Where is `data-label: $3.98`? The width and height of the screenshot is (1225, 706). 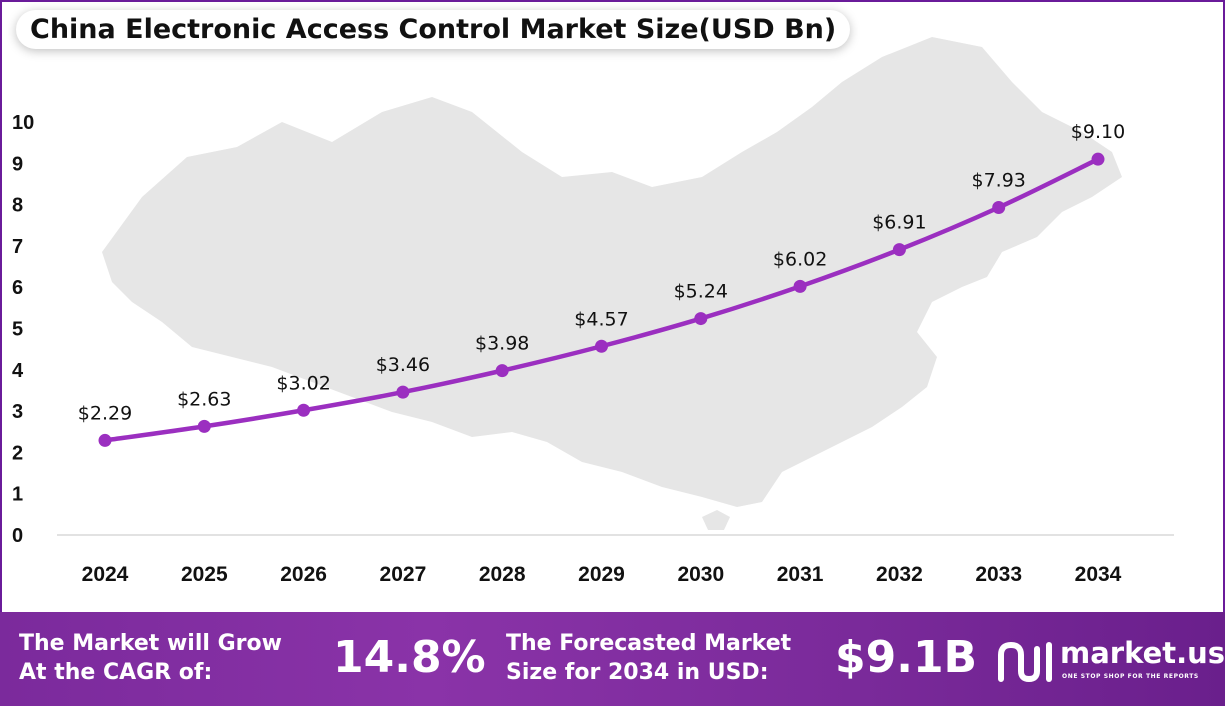 data-label: $3.98 is located at coordinates (502, 344).